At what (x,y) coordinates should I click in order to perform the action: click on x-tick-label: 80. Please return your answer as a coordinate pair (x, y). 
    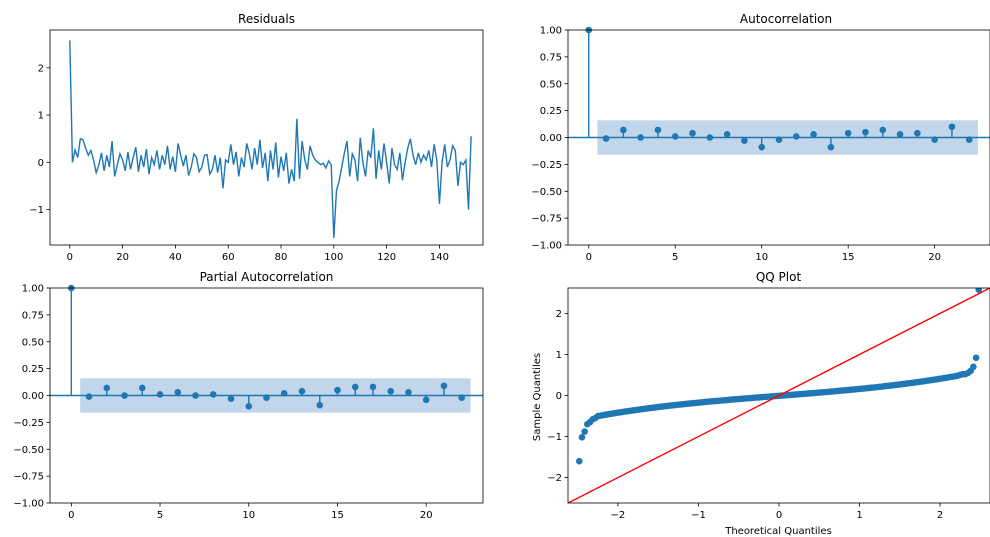
    Looking at the image, I should click on (281, 257).